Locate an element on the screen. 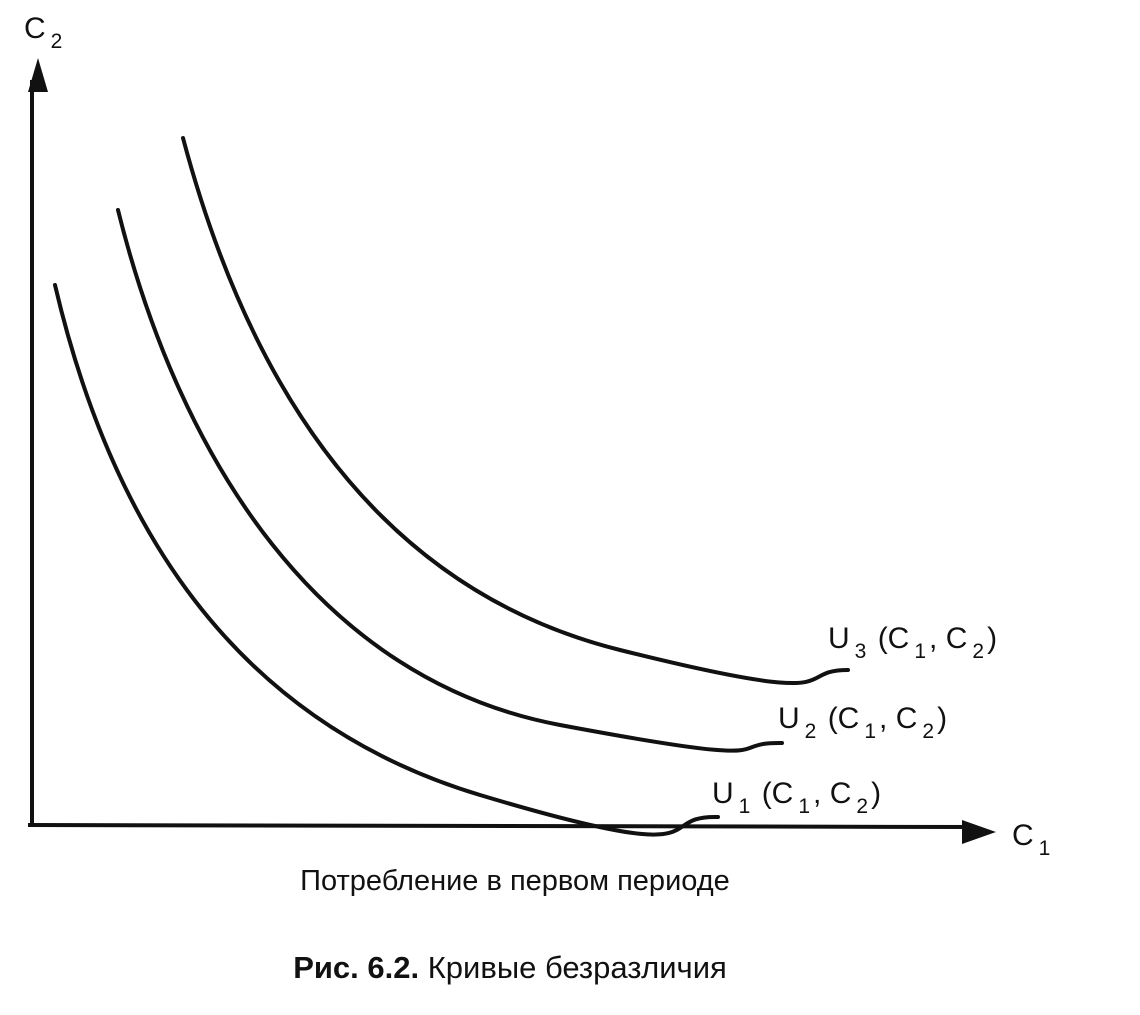 The height and width of the screenshot is (1015, 1140). x-arrow is located at coordinates (979, 832).